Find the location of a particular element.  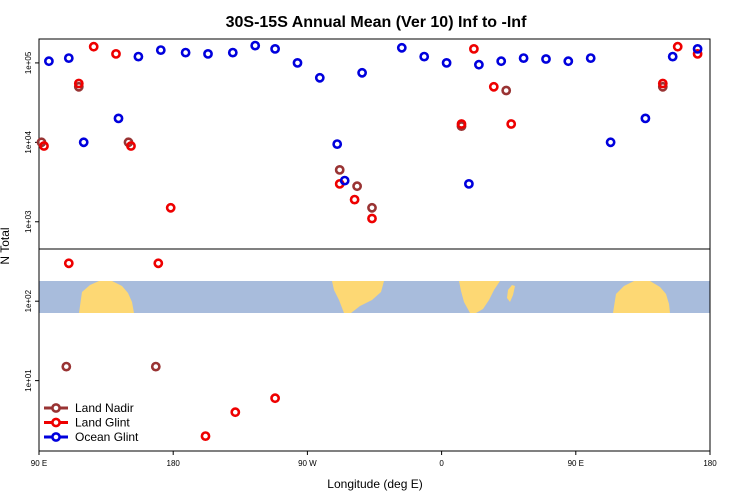

chart-title: 30S-15S Annual Mean (Ver 10) Inf to -Inf is located at coordinates (376, 22).